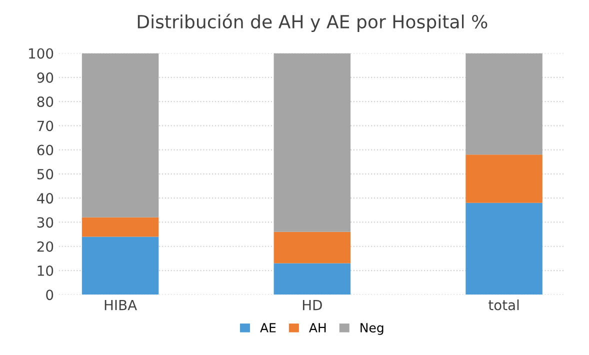  What do you see at coordinates (45, 150) in the screenshot?
I see `y-tick-label: 60` at bounding box center [45, 150].